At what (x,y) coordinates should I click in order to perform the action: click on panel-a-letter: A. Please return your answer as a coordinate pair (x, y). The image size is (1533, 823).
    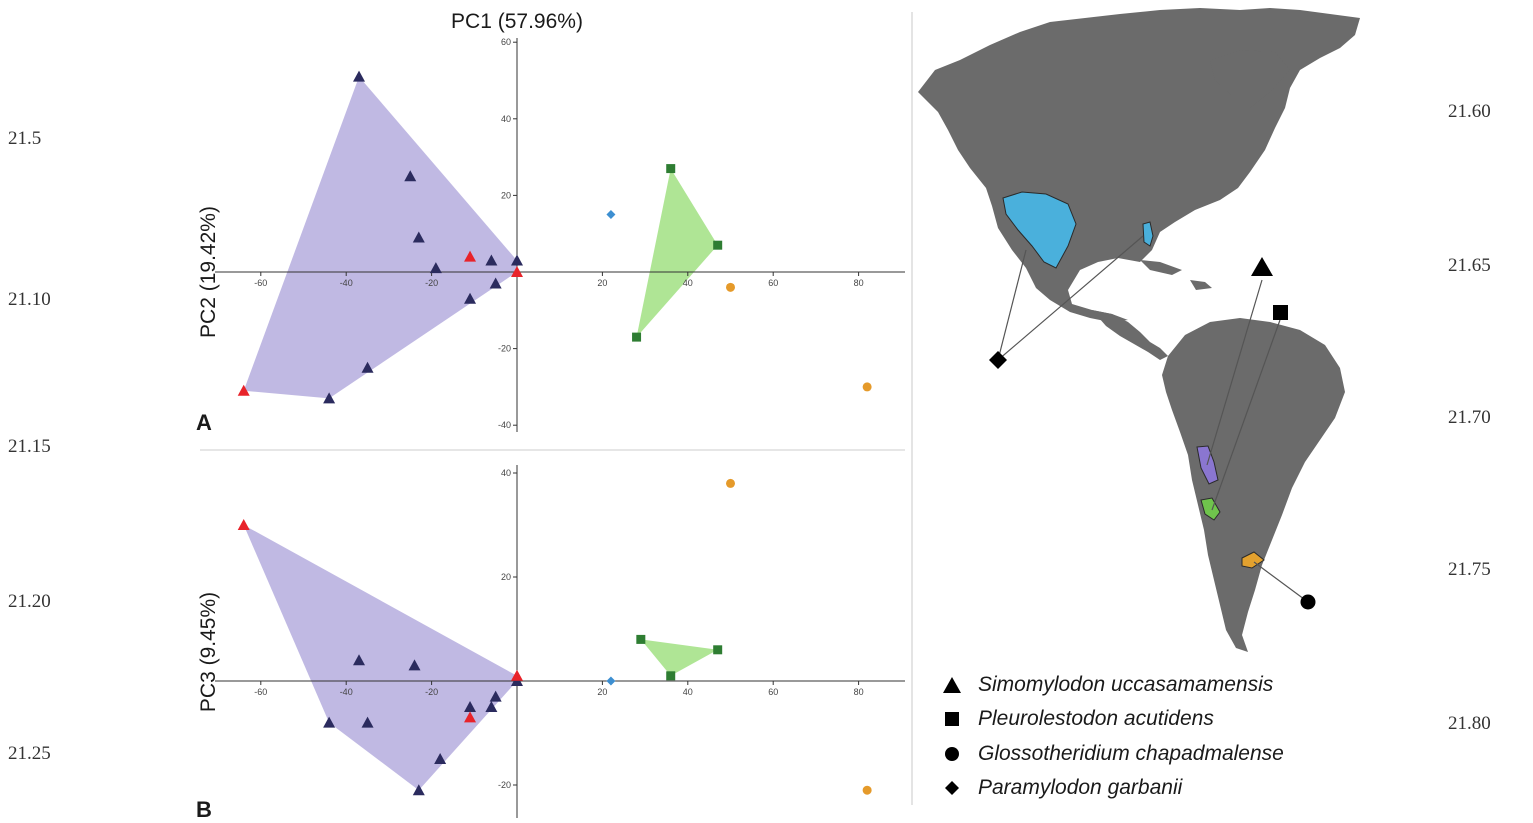
    Looking at the image, I should click on (204, 422).